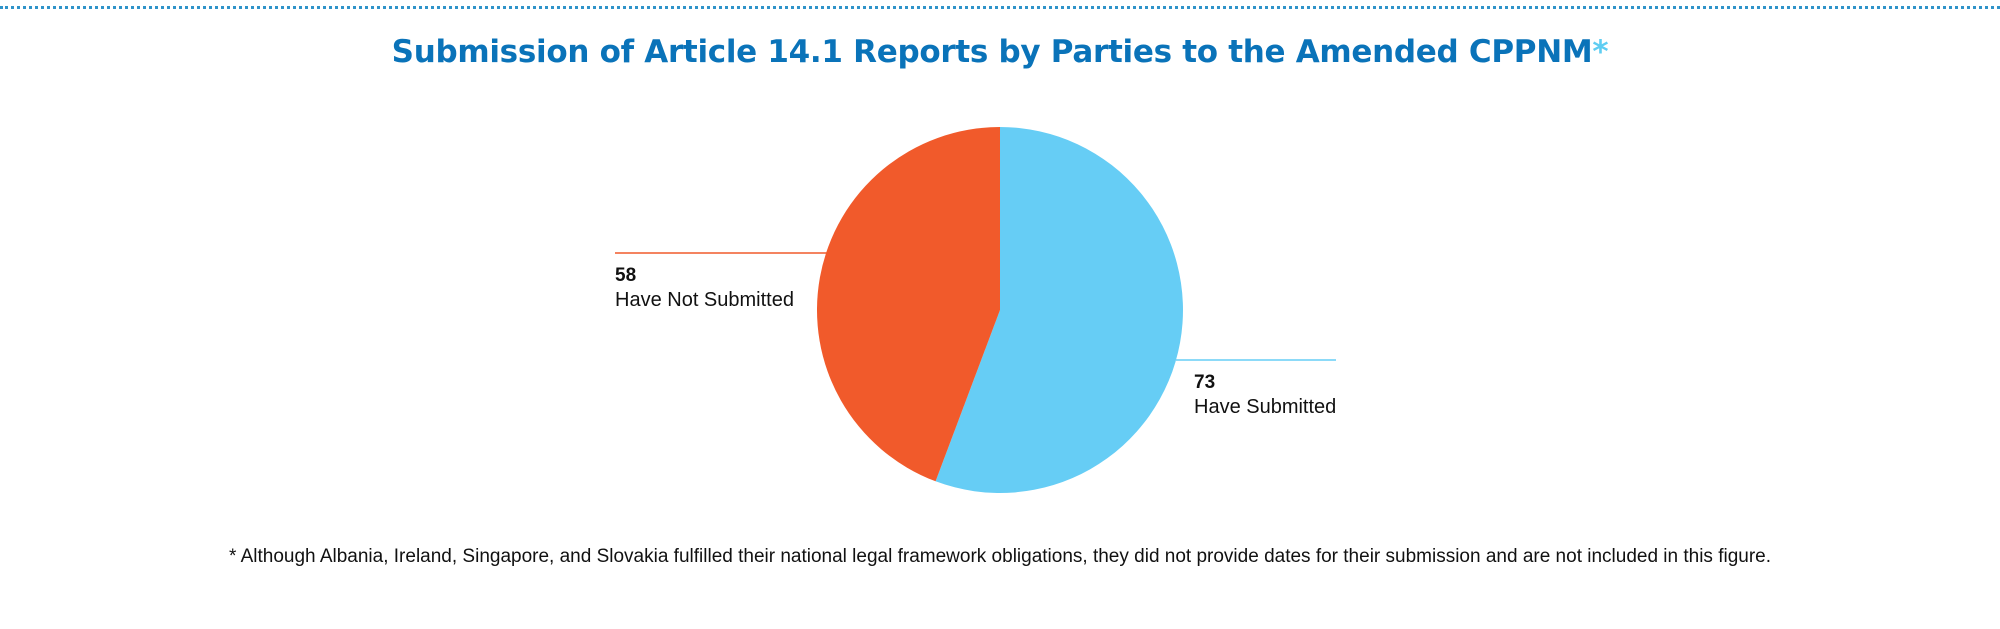 The width and height of the screenshot is (2000, 629). I want to click on slice-value-have-submitted: 73, so click(1205, 382).